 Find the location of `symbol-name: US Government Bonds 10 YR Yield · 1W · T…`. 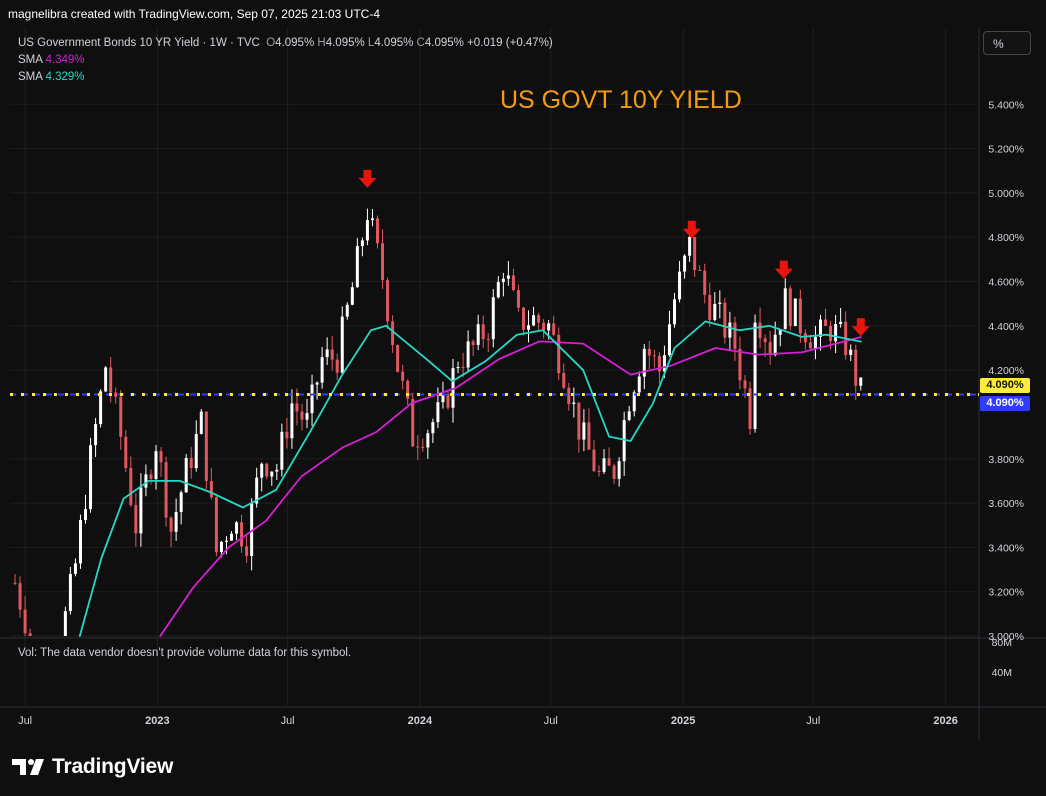

symbol-name: US Government Bonds 10 YR Yield · 1W · T… is located at coordinates (139, 43).